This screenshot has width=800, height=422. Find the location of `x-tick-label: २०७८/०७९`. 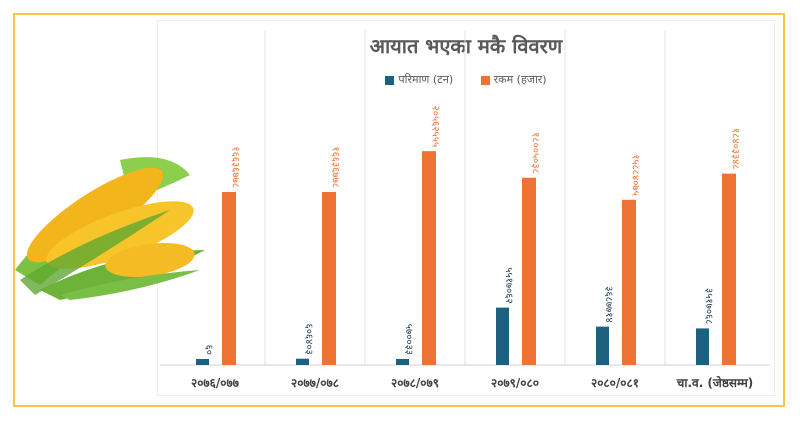

x-tick-label: २०७८/०७९ is located at coordinates (415, 383).